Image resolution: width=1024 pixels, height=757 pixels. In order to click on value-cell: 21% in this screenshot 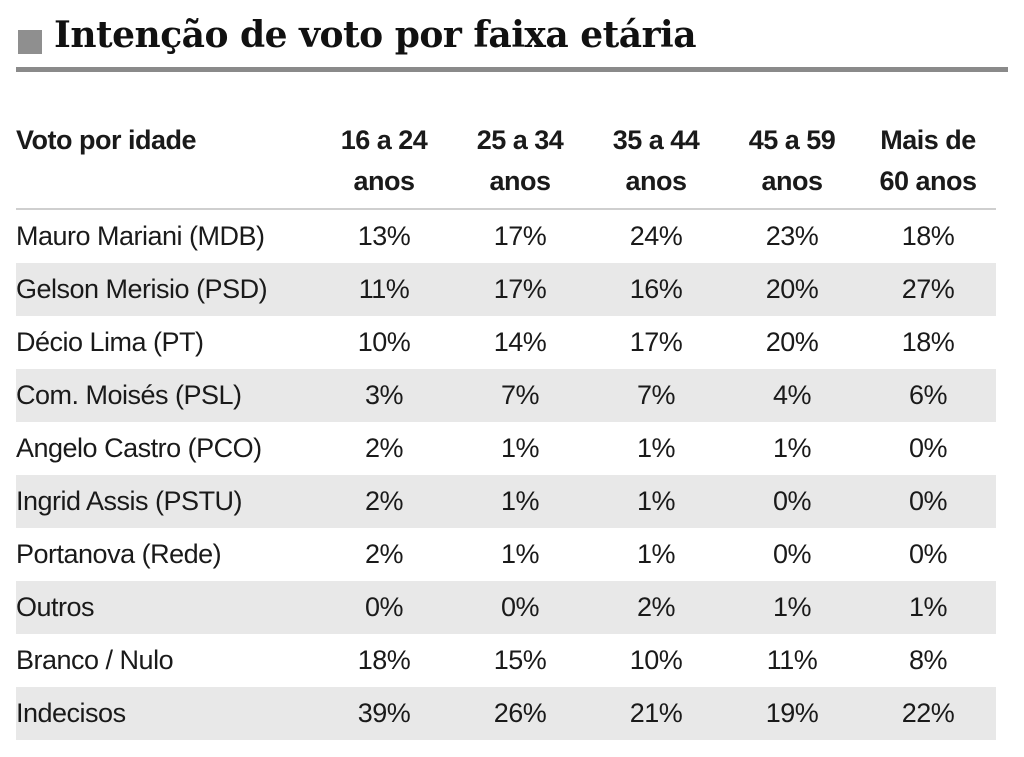, I will do `click(656, 713)`.